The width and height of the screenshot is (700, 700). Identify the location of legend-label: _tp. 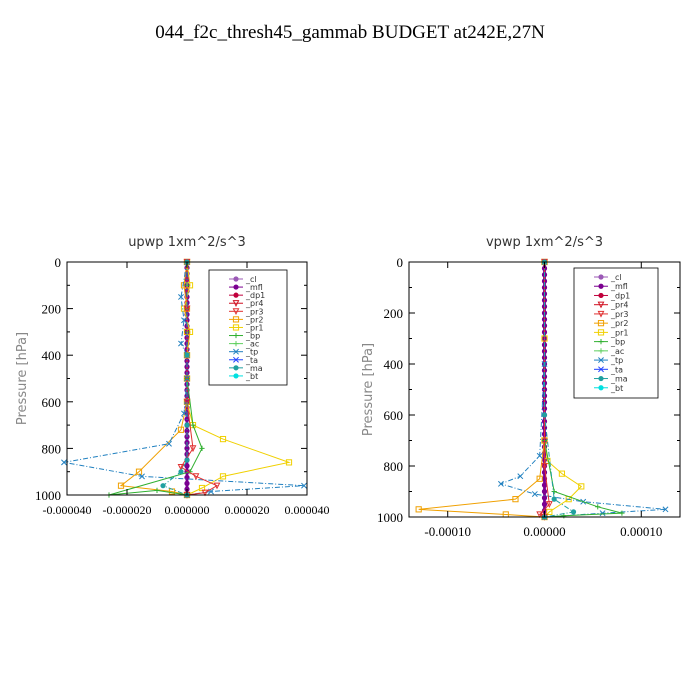
(251, 352).